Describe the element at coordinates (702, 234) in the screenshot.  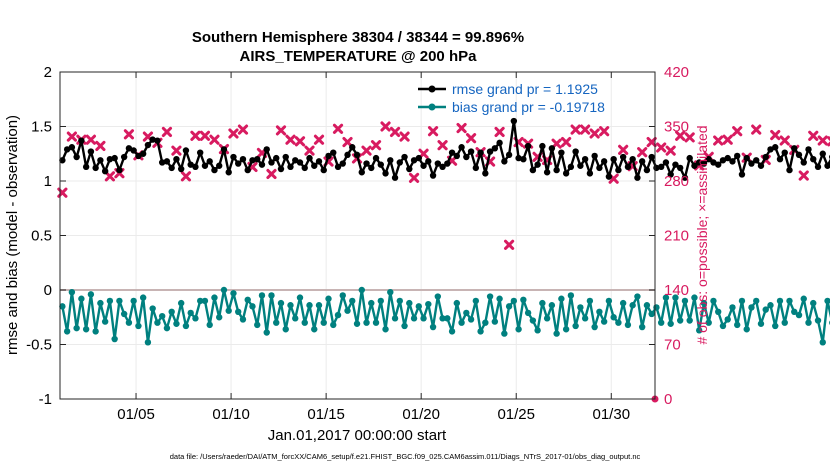
I see `y-axis-label-right: # of obs: o=possible; ×=assimilated` at that location.